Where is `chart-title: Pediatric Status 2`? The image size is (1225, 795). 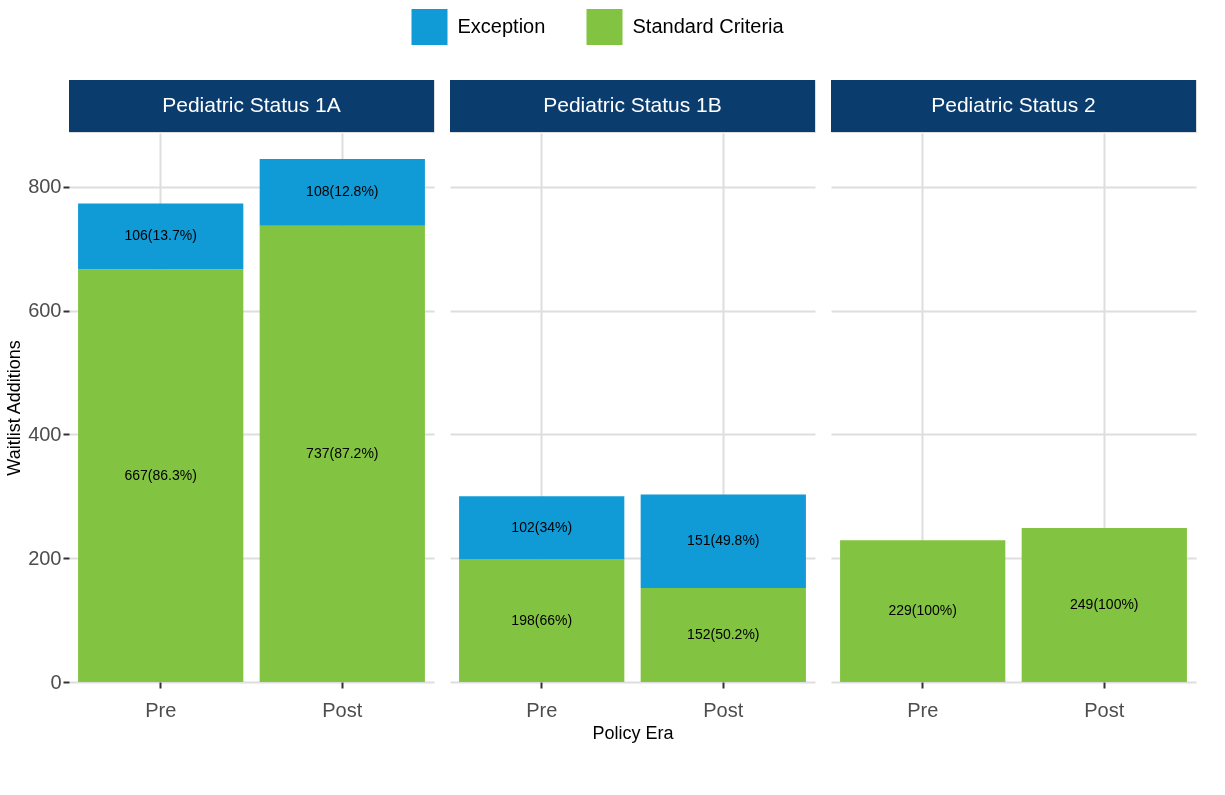 chart-title: Pediatric Status 2 is located at coordinates (1013, 104).